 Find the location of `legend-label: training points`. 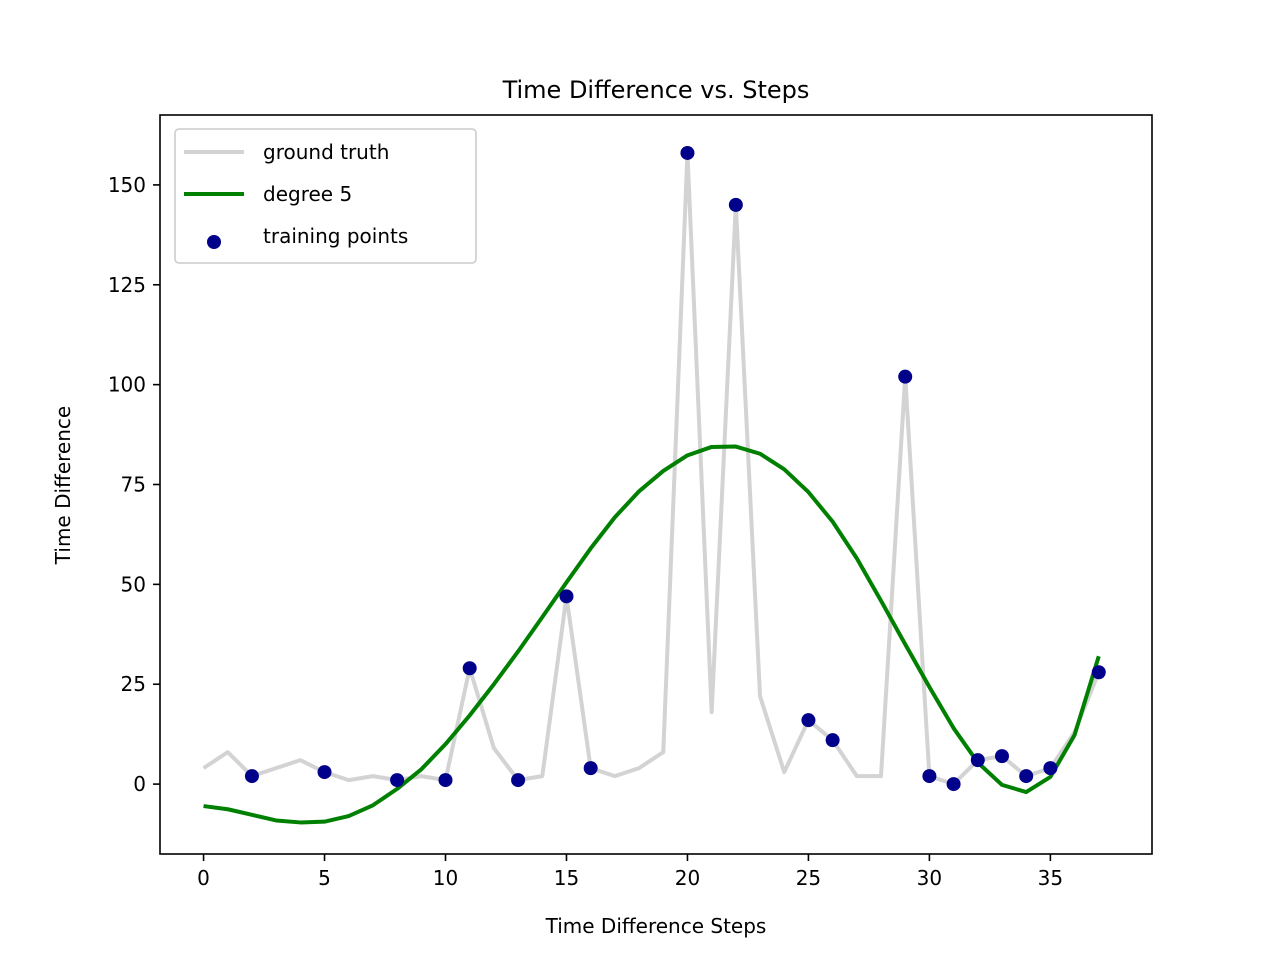

legend-label: training points is located at coordinates (335, 236).